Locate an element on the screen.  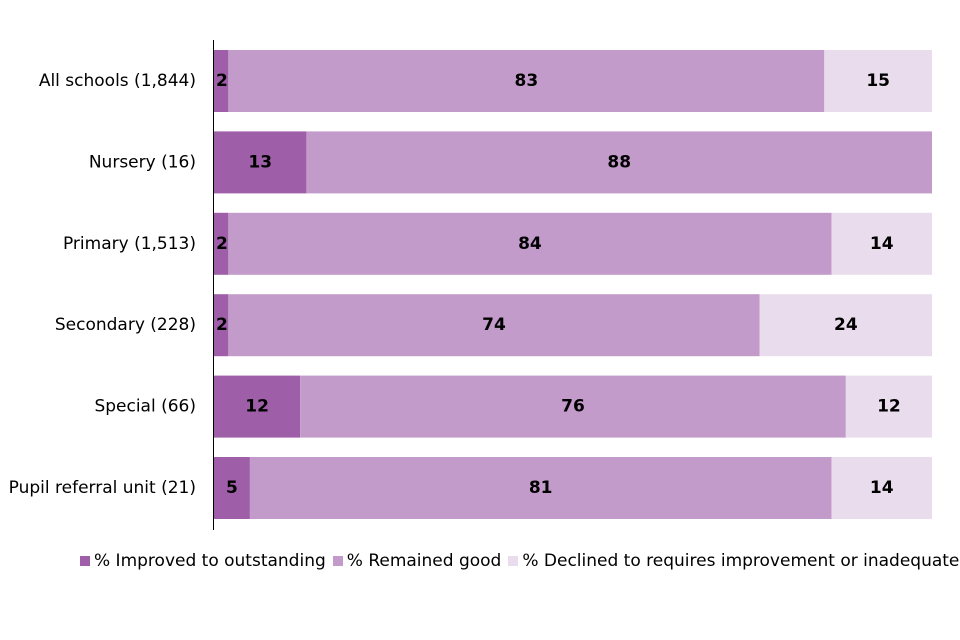
value-label-remained-primary-1-513: 84 is located at coordinates (530, 244).